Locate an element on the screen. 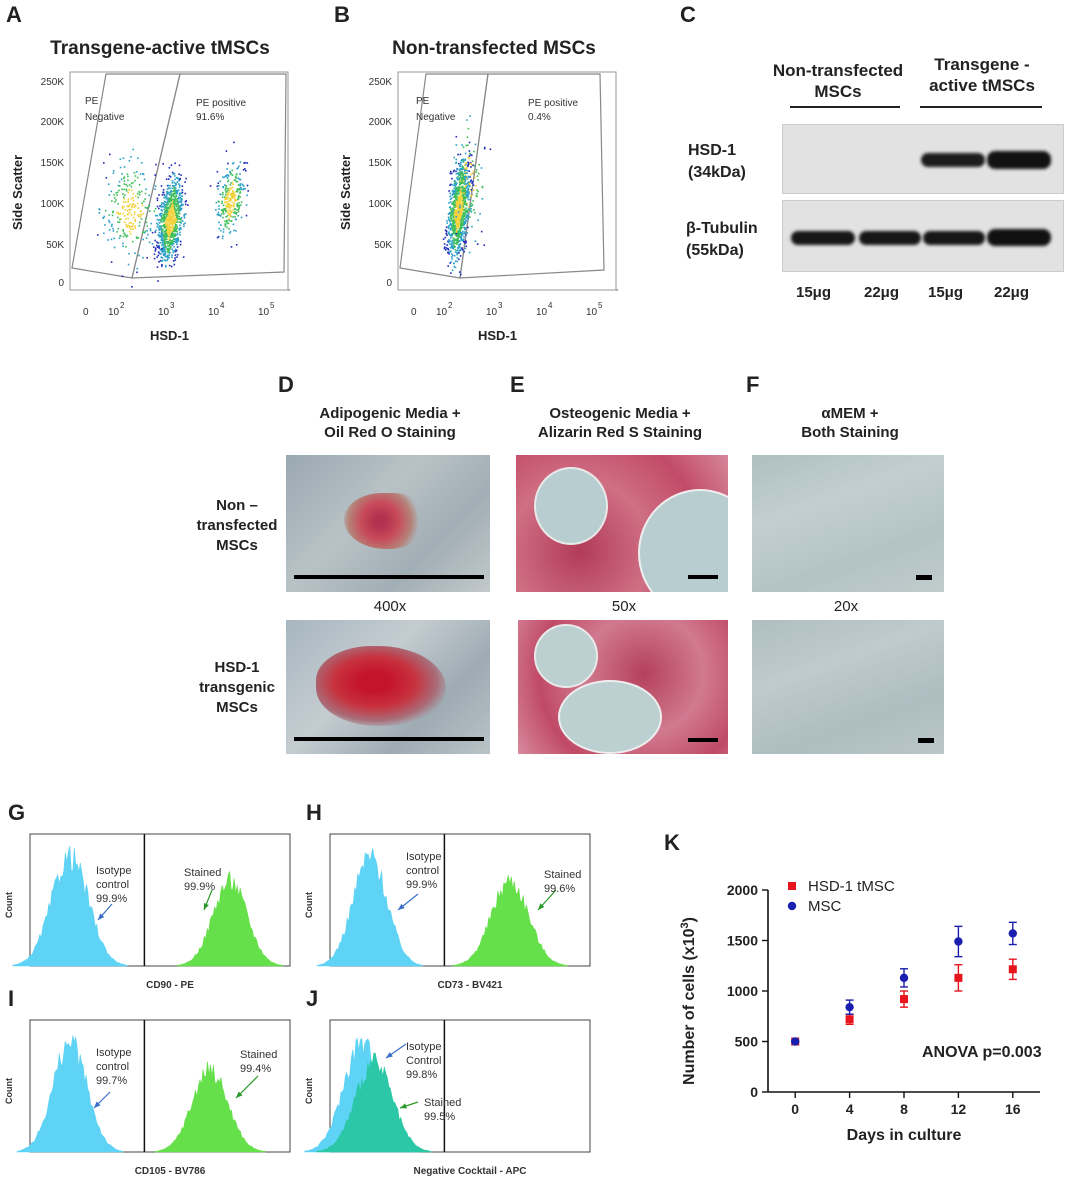 The width and height of the screenshot is (1065, 1190). gate-neg-label-b: PE is located at coordinates (423, 101).